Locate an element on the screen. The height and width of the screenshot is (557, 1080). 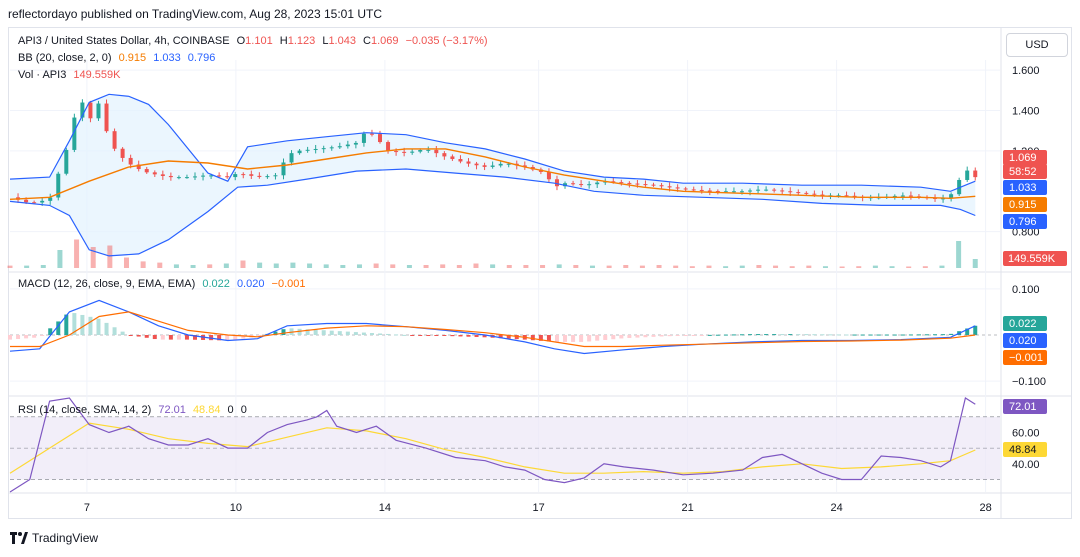
macd-line-value: 0.020 is located at coordinates (250, 284).